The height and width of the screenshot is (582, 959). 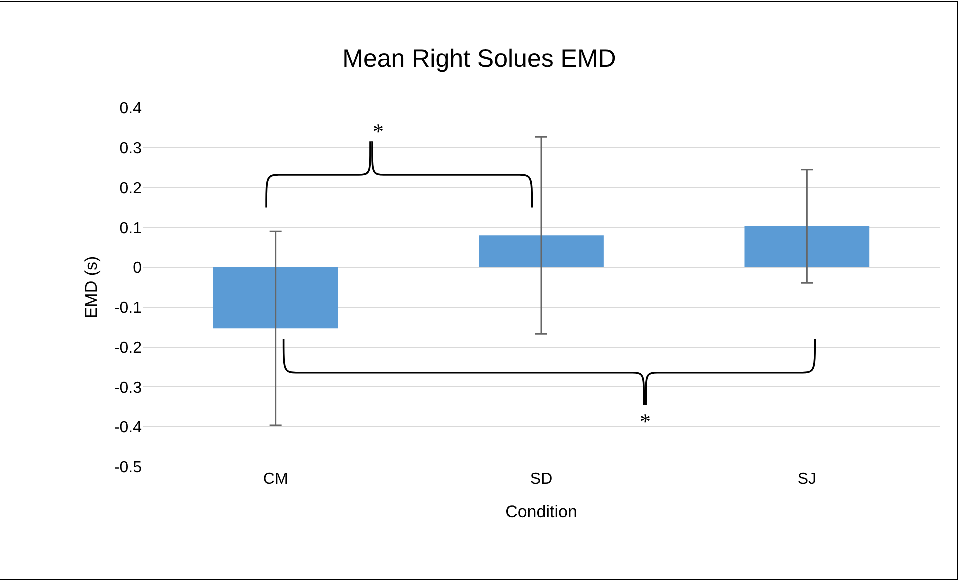 What do you see at coordinates (128, 309) in the screenshot?
I see `y-tick-label: -0.1` at bounding box center [128, 309].